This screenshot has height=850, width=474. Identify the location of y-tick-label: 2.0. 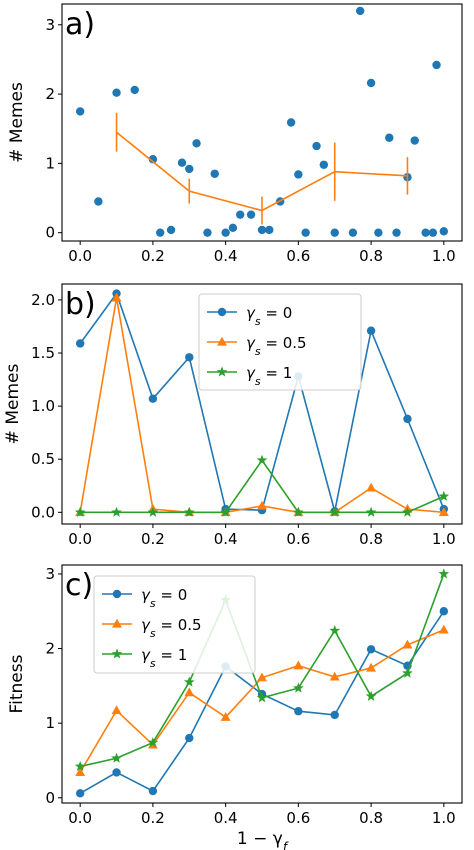
(43, 300).